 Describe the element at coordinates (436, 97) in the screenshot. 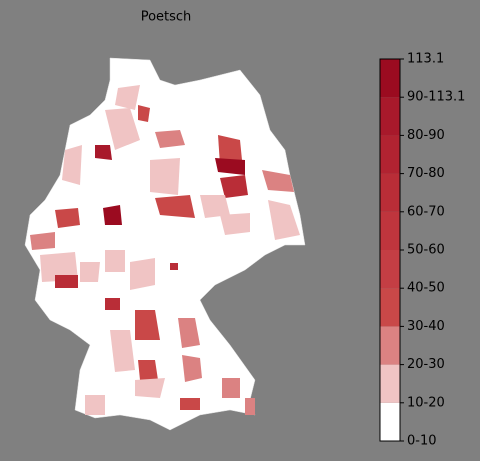

I see `colorbar-label: 90-113.1` at that location.